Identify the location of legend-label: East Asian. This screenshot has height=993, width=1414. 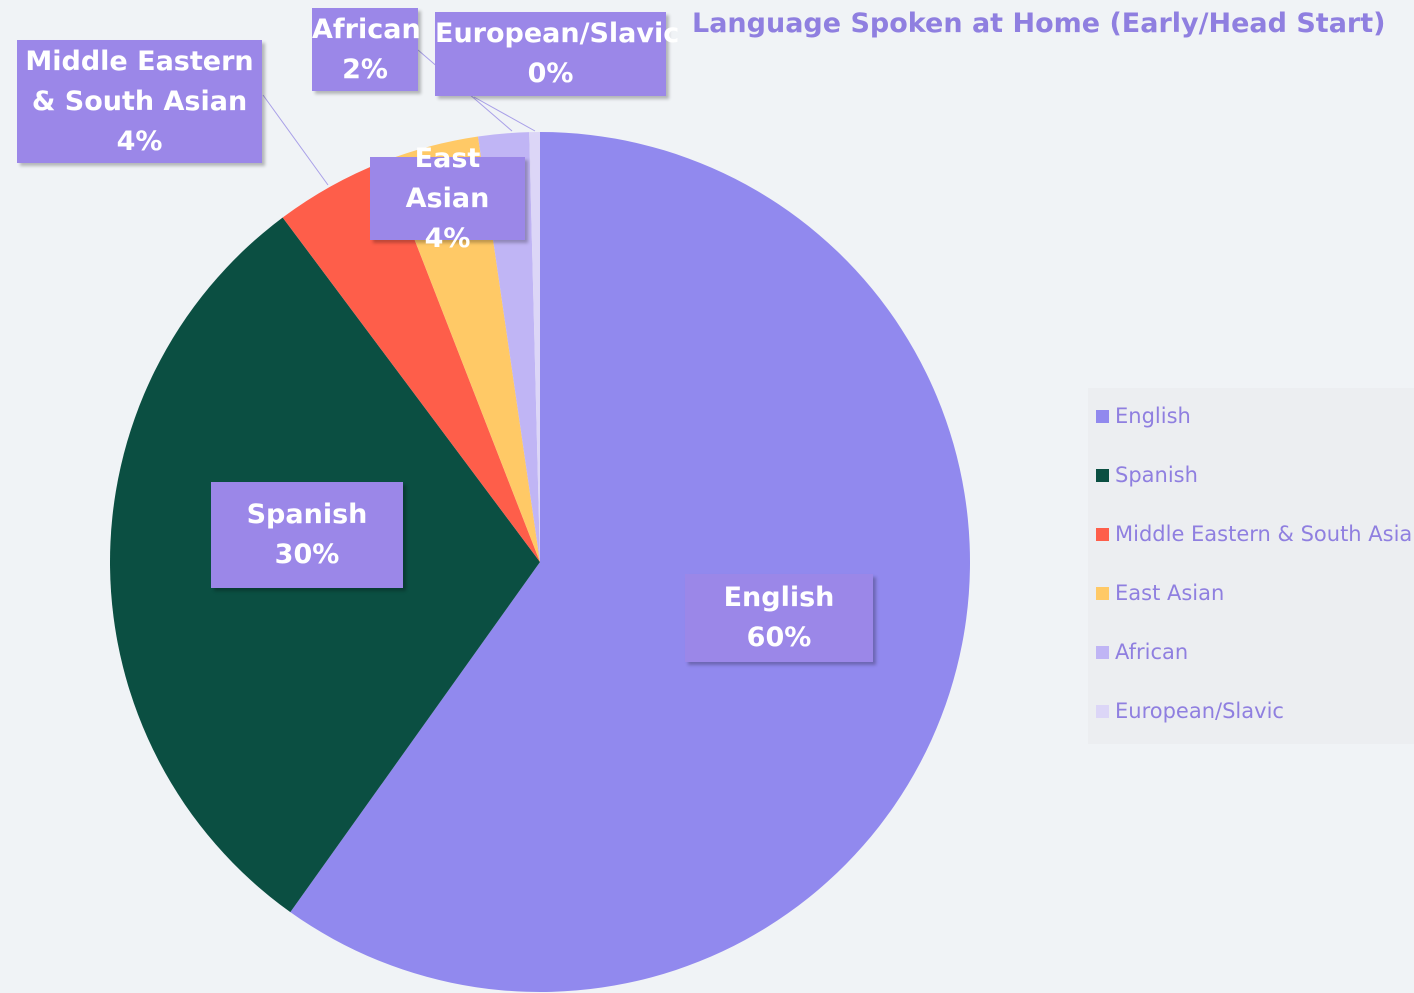
(1170, 593).